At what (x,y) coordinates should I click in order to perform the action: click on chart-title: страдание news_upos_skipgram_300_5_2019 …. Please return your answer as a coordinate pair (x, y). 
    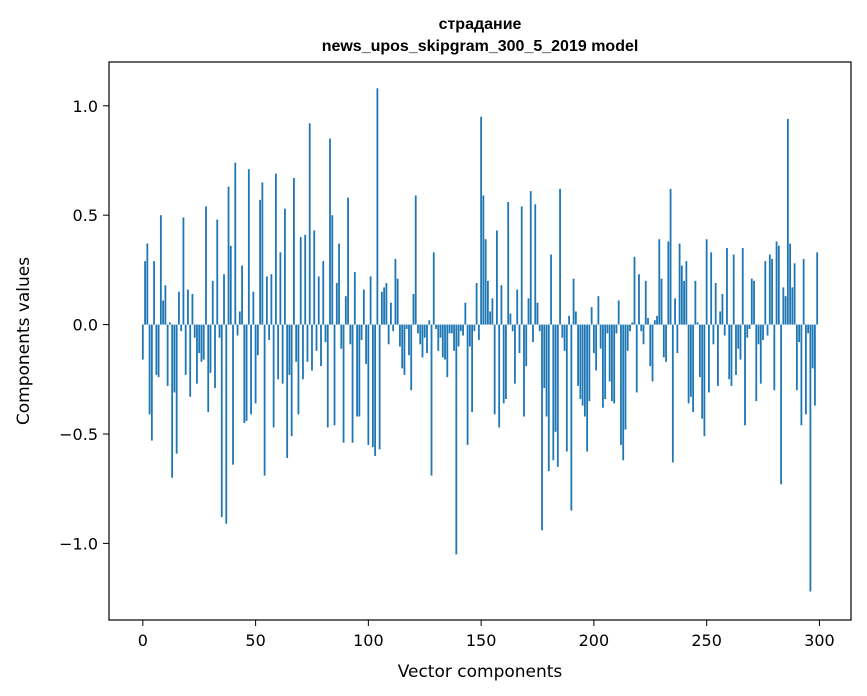
    Looking at the image, I should click on (480, 35).